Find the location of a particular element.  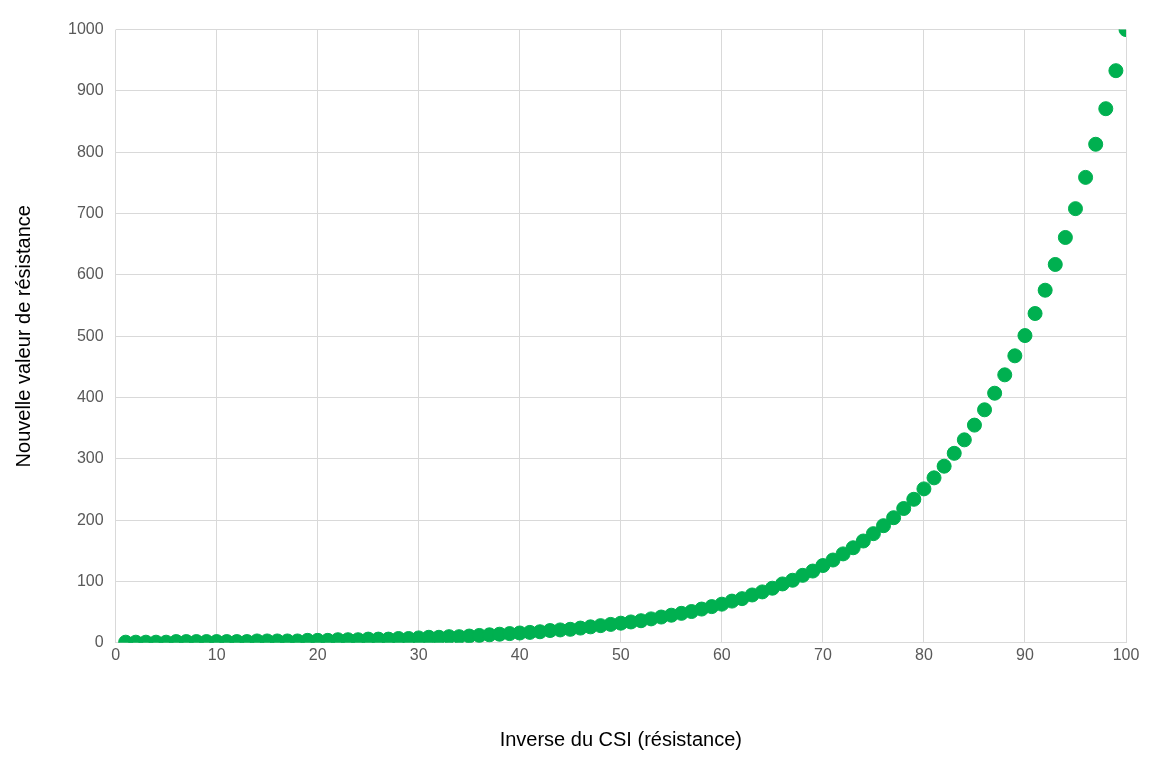

x-tick-label: 70 is located at coordinates (822, 654).